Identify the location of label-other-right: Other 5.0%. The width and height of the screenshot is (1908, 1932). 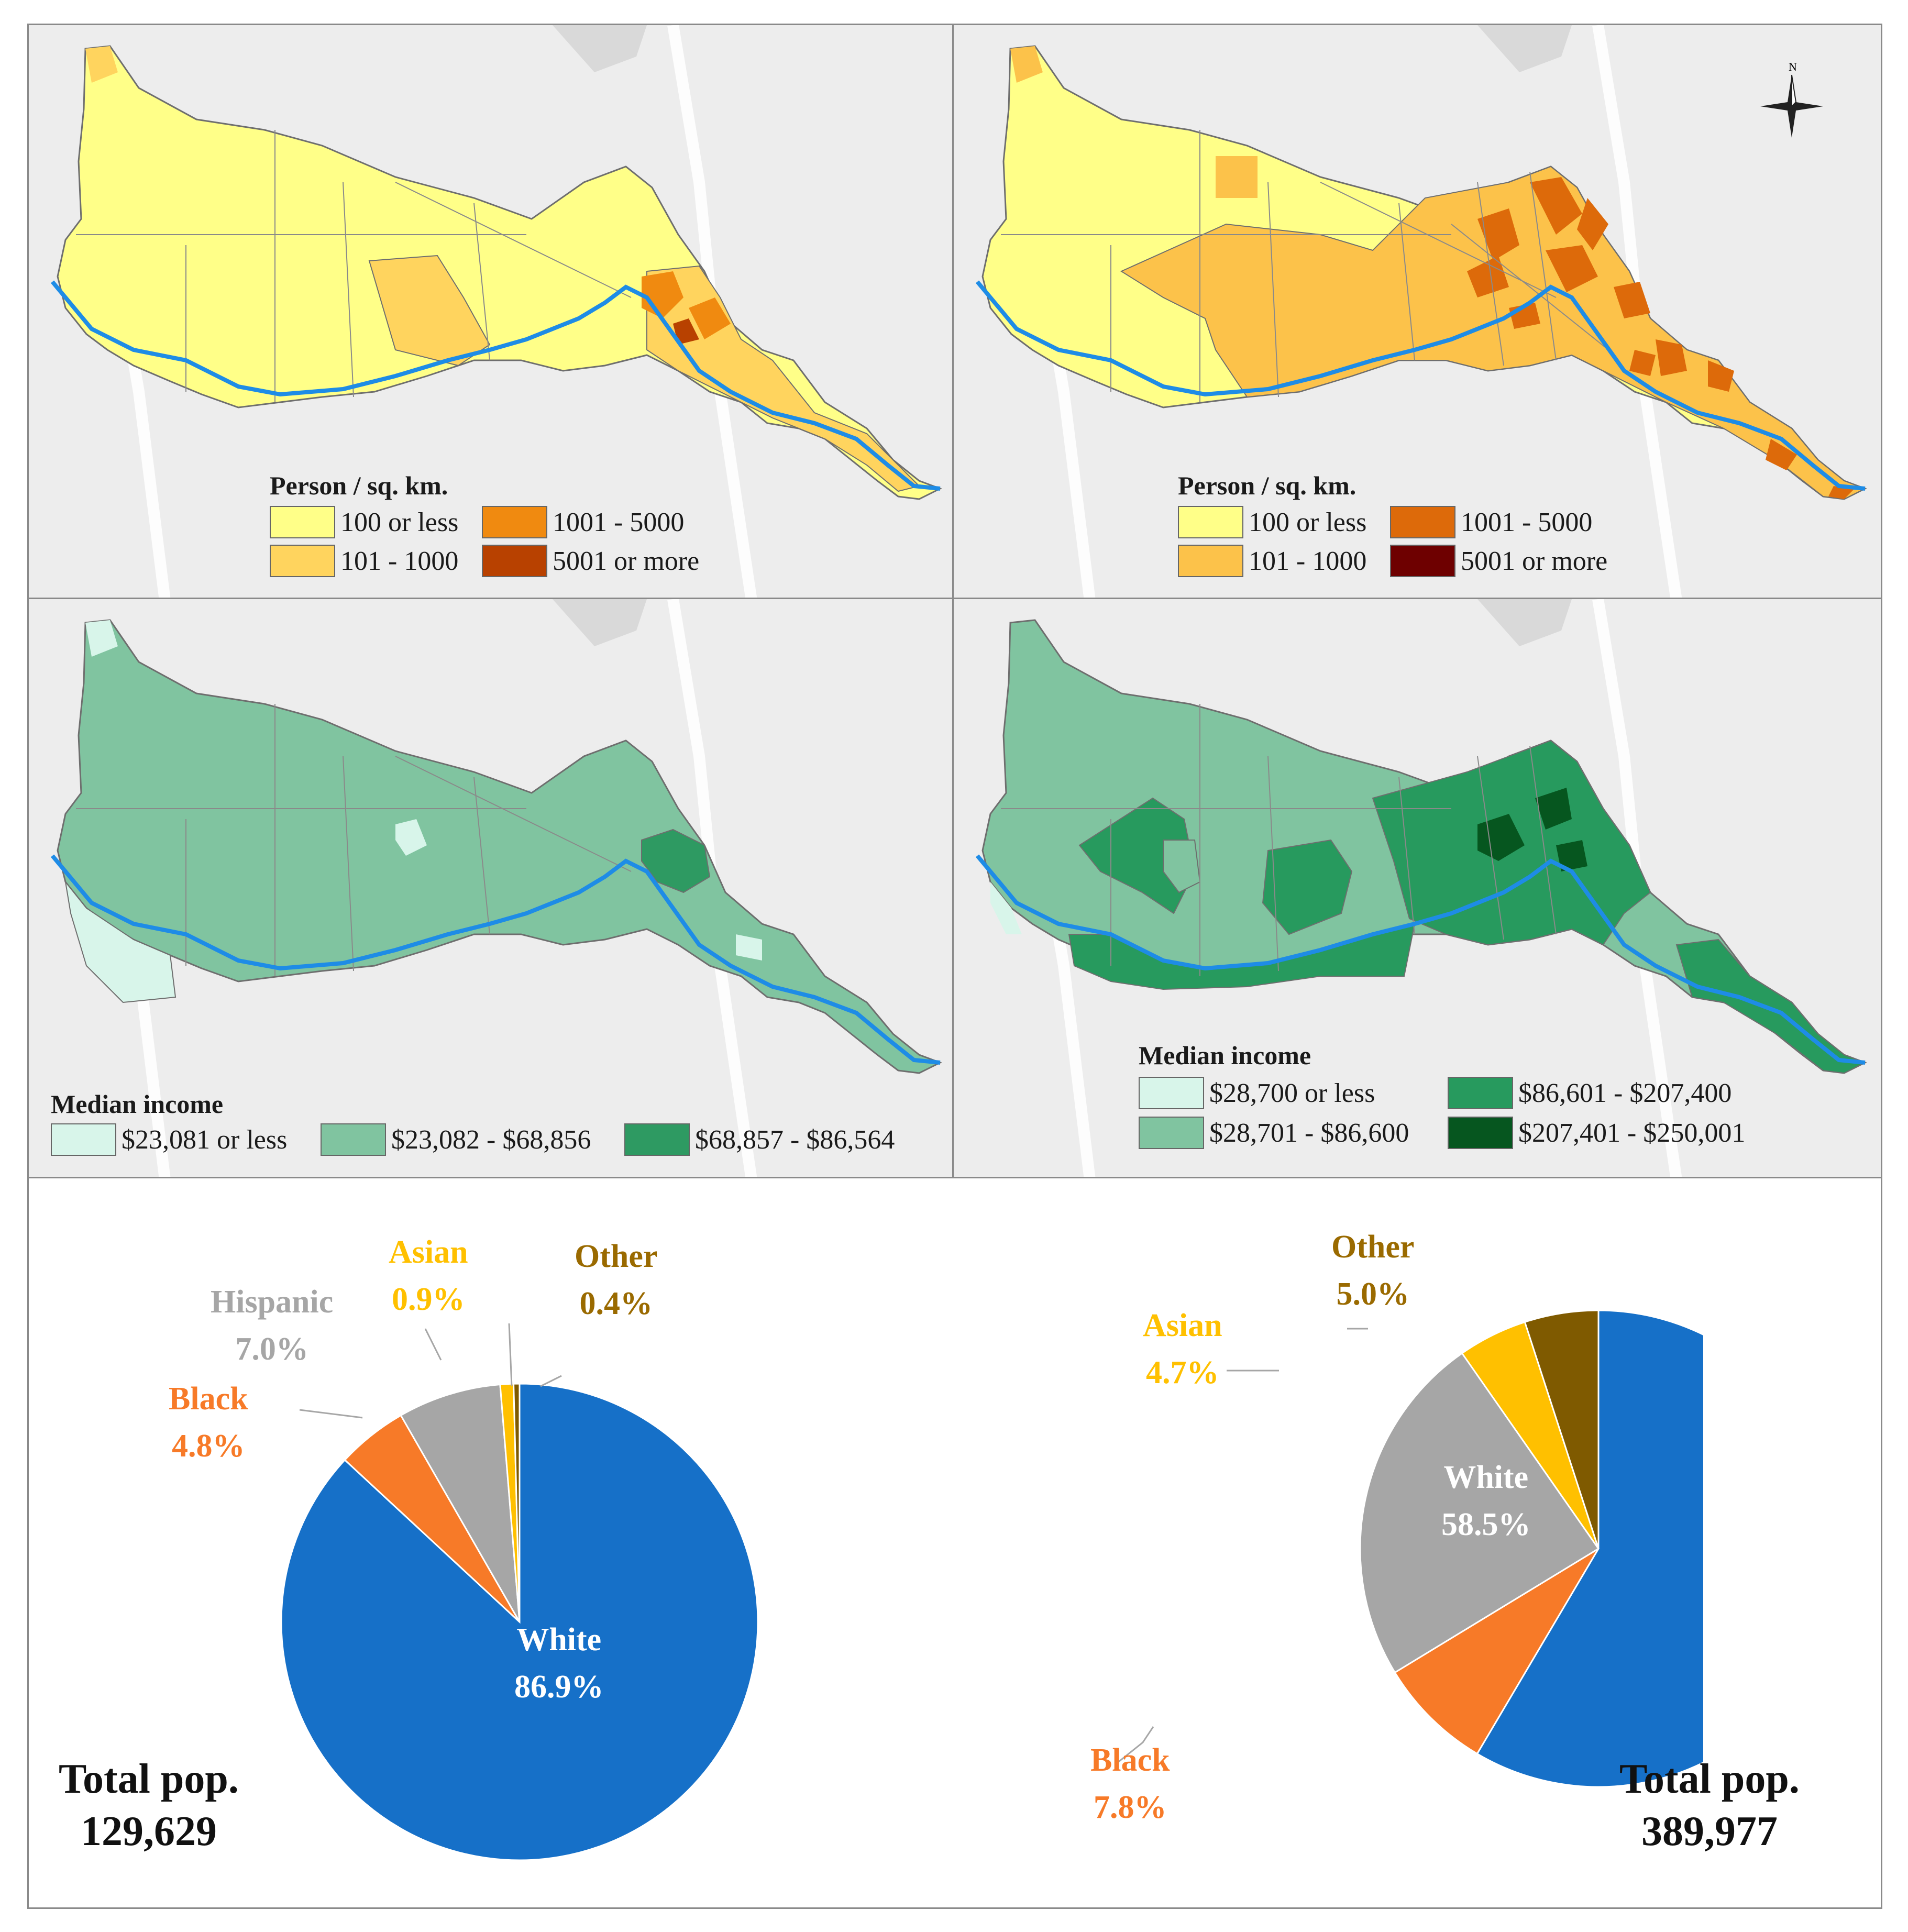
(1373, 1270).